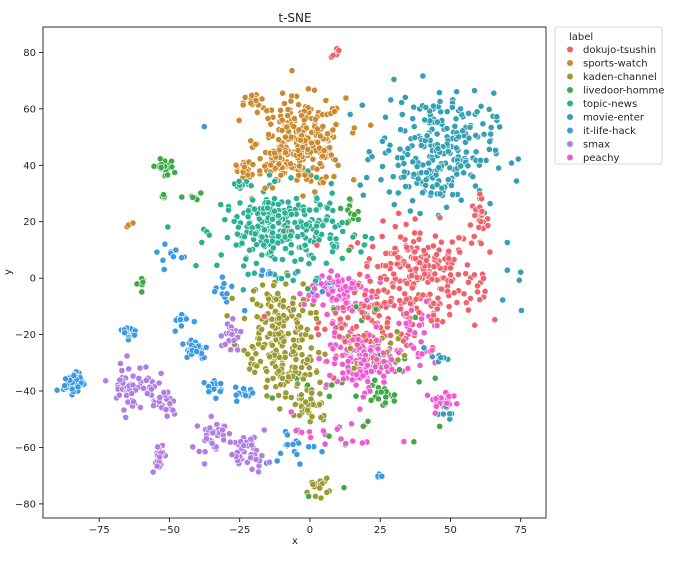 The height and width of the screenshot is (561, 674). I want to click on x-tick-label: 25, so click(380, 530).